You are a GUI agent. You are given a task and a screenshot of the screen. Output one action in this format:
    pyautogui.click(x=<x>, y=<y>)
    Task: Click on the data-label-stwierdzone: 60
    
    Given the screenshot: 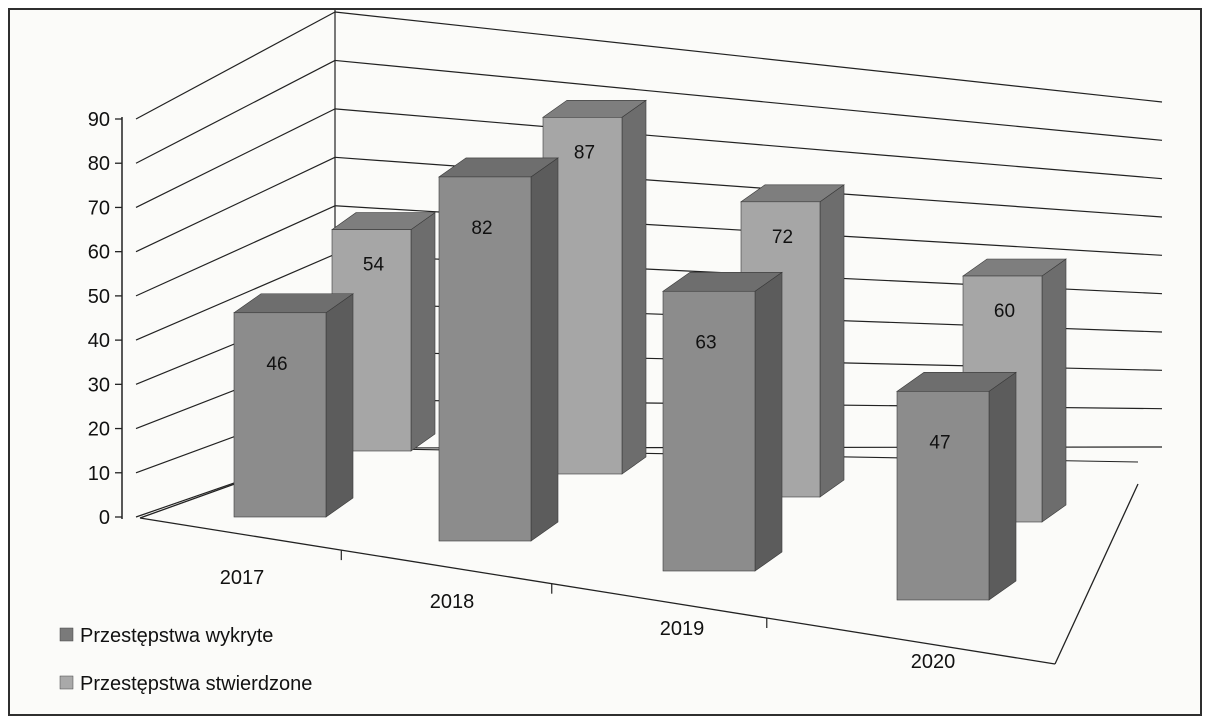 What is the action you would take?
    pyautogui.click(x=1004, y=311)
    